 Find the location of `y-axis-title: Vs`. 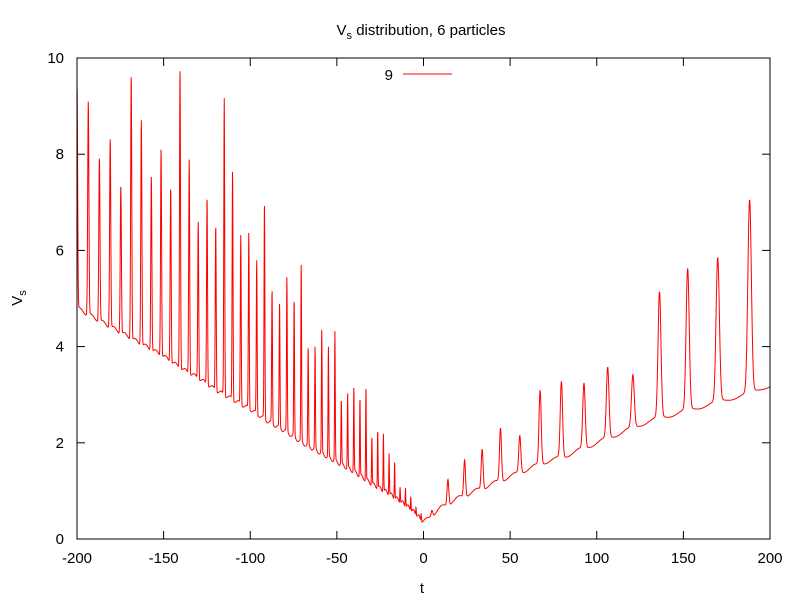

y-axis-title: Vs is located at coordinates (19, 298).